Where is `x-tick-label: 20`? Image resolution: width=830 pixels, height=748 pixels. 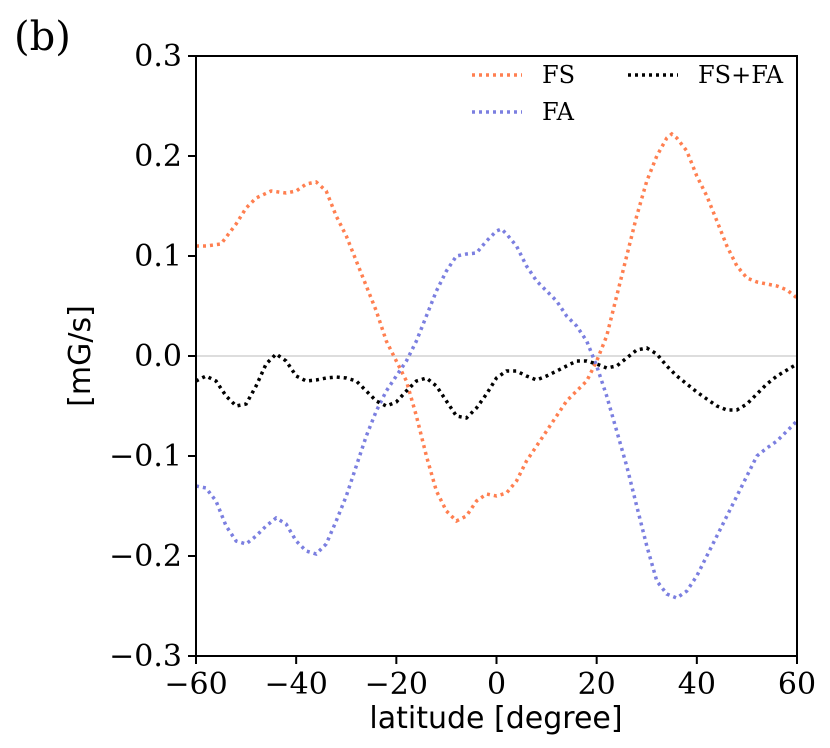 x-tick-label: 20 is located at coordinates (597, 684).